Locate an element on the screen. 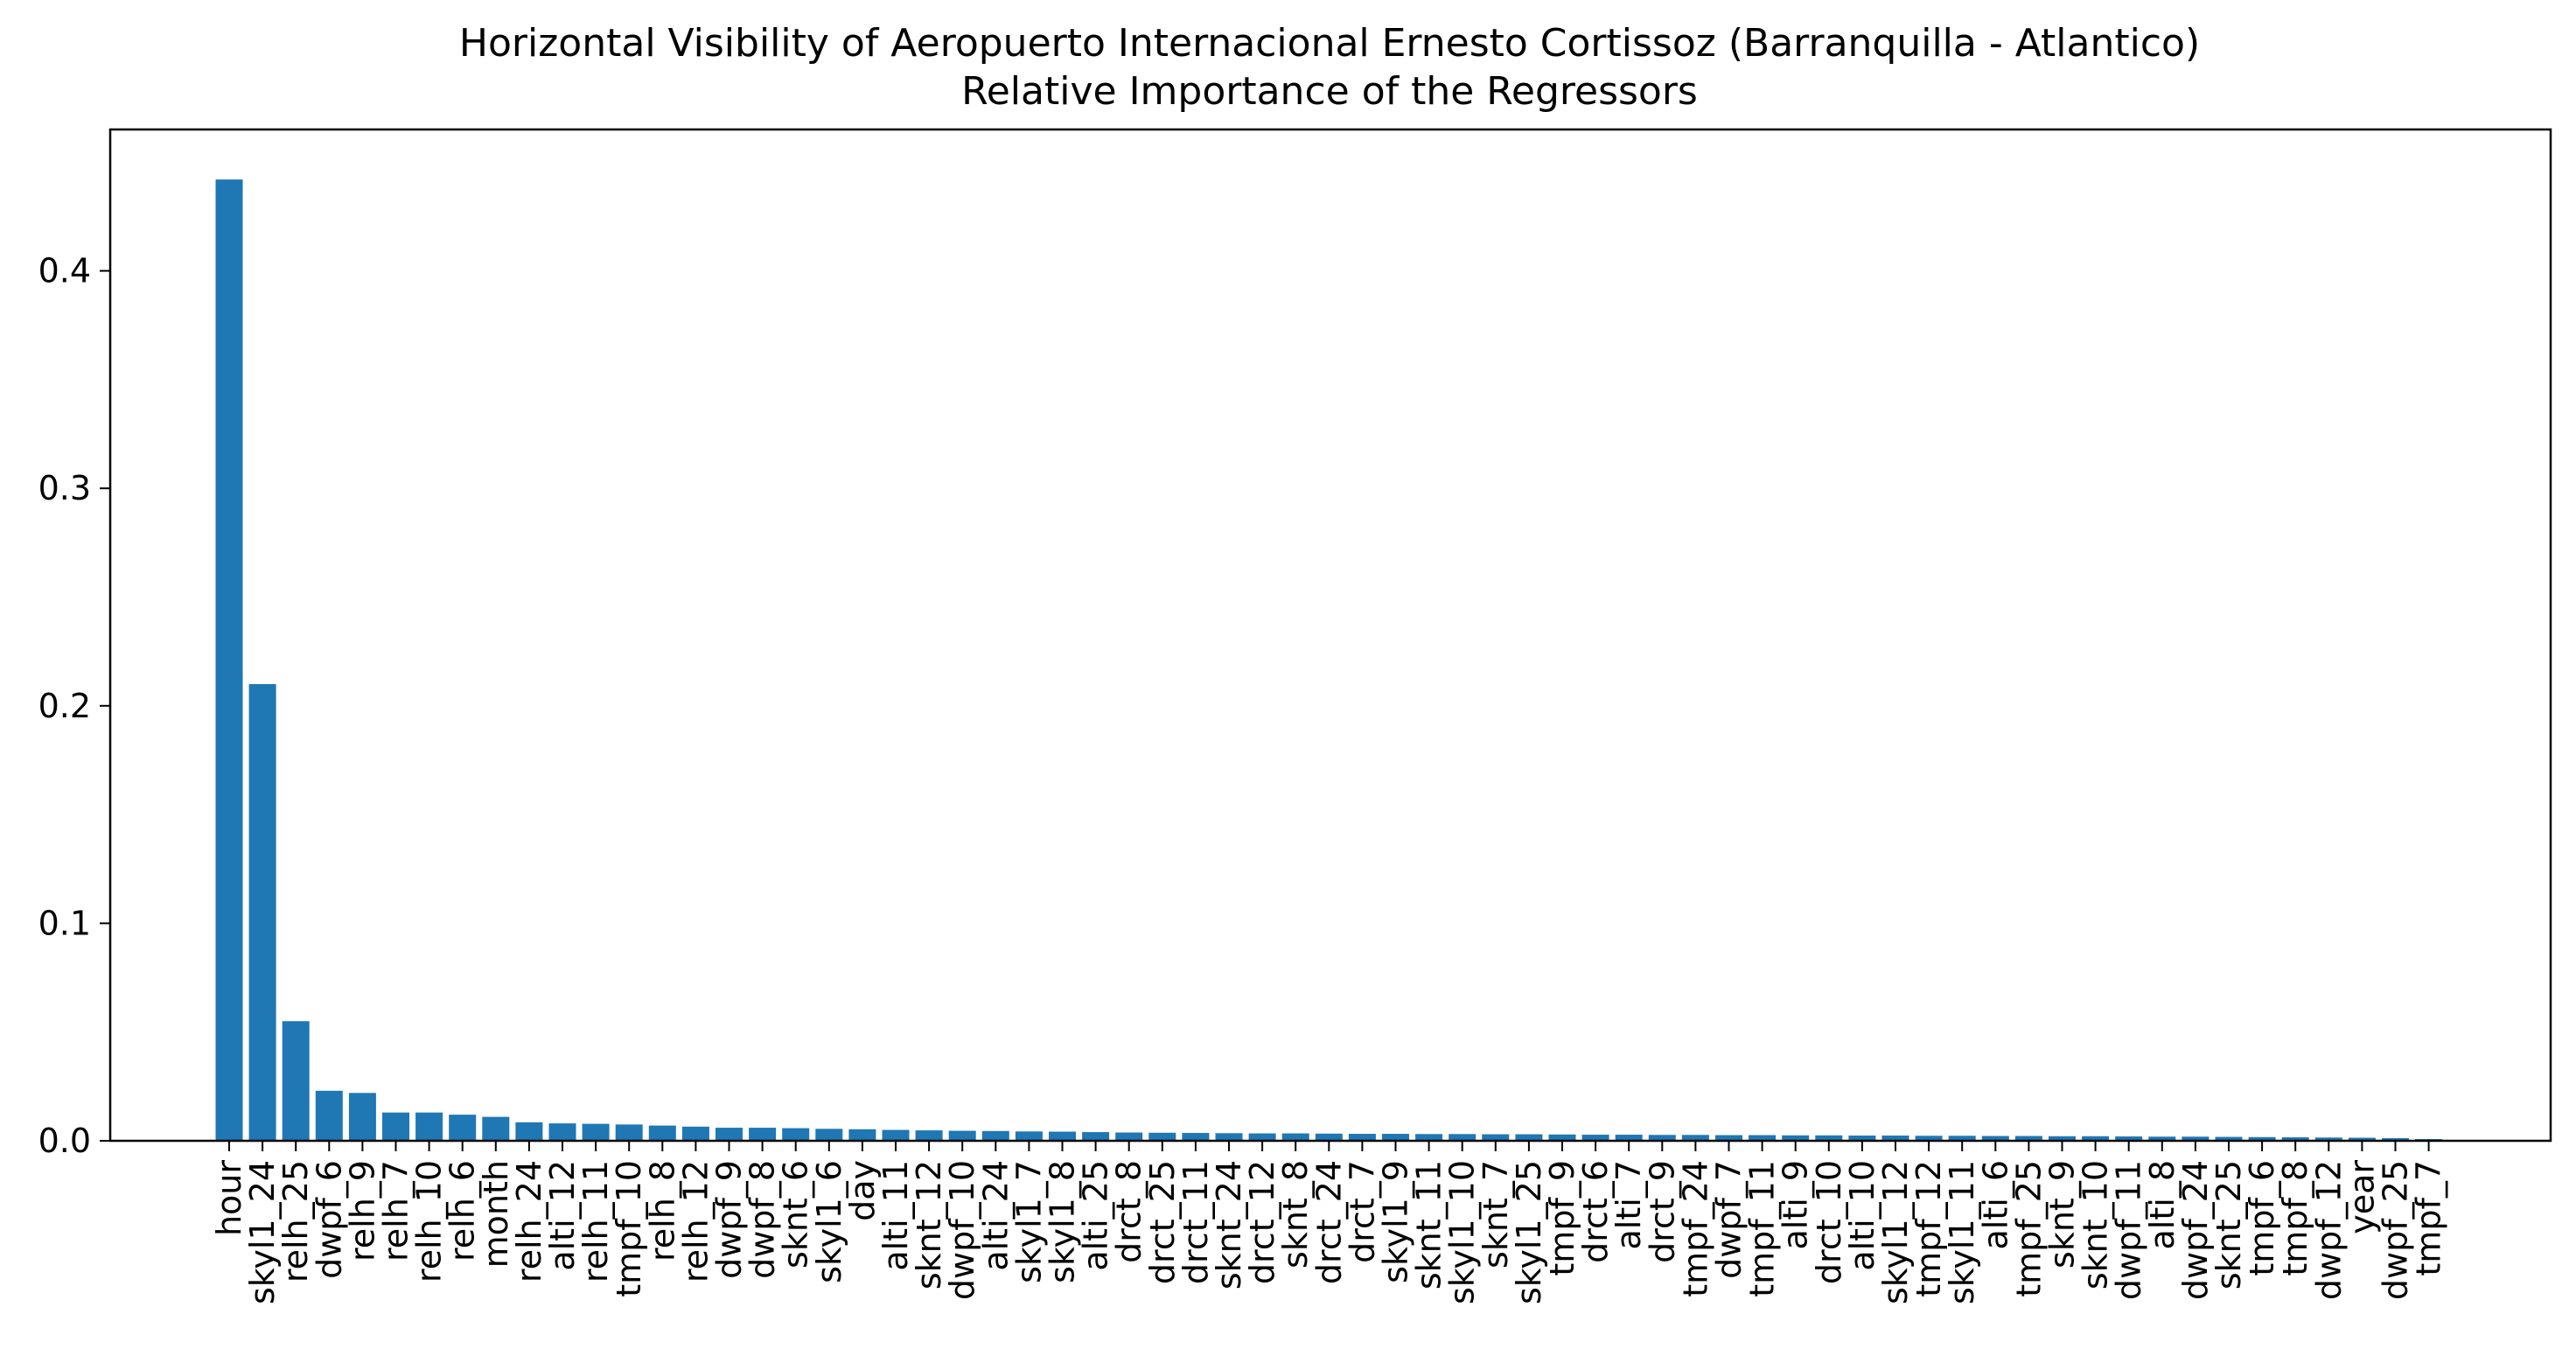  x-tick-label: tmpf_10 is located at coordinates (629, 1228).